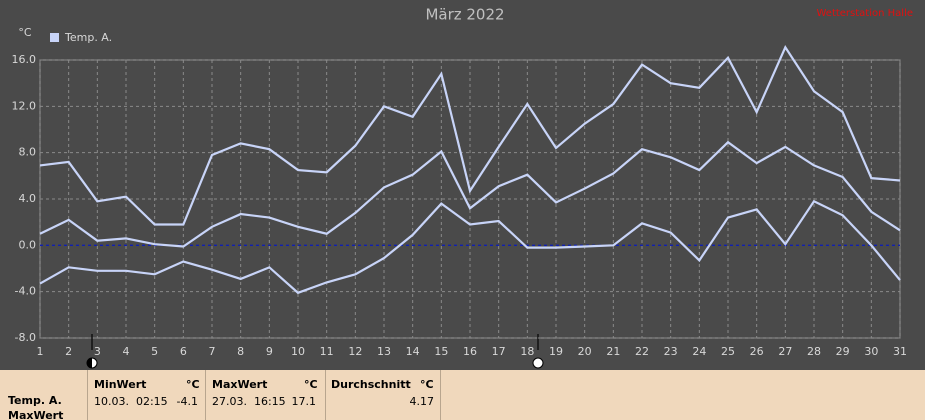 The image size is (925, 420). What do you see at coordinates (97, 351) in the screenshot?
I see `x-tick-label: 3` at bounding box center [97, 351].